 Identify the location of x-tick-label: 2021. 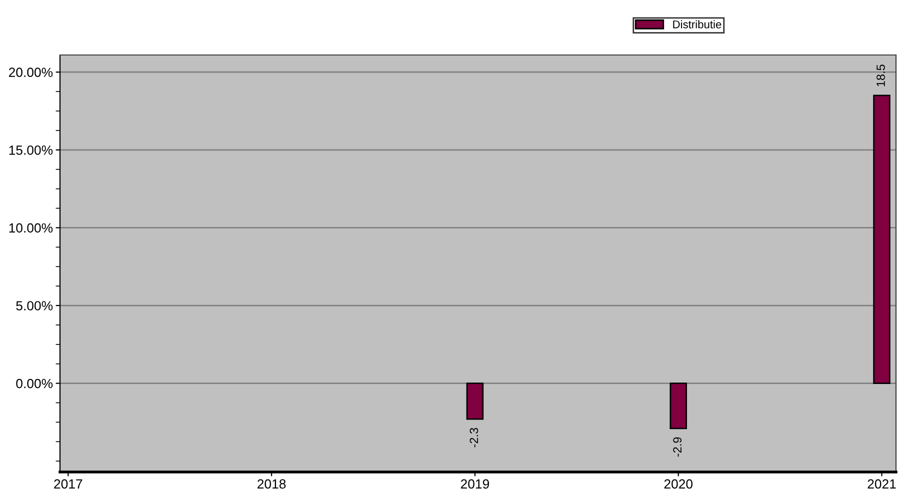
(882, 484).